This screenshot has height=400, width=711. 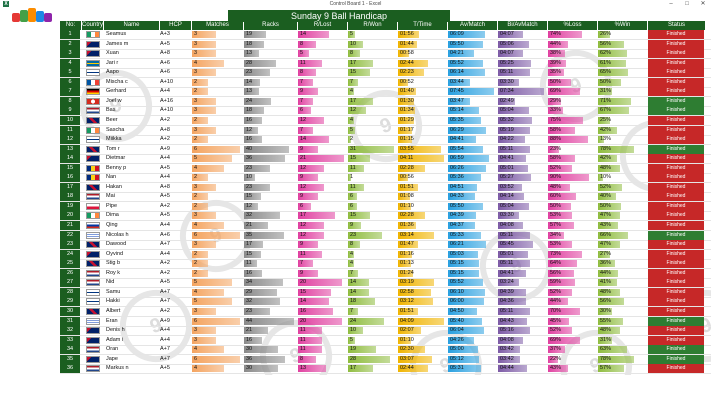 I want to click on col-biavmatch-cell: 05:25, so click(x=522, y=63).